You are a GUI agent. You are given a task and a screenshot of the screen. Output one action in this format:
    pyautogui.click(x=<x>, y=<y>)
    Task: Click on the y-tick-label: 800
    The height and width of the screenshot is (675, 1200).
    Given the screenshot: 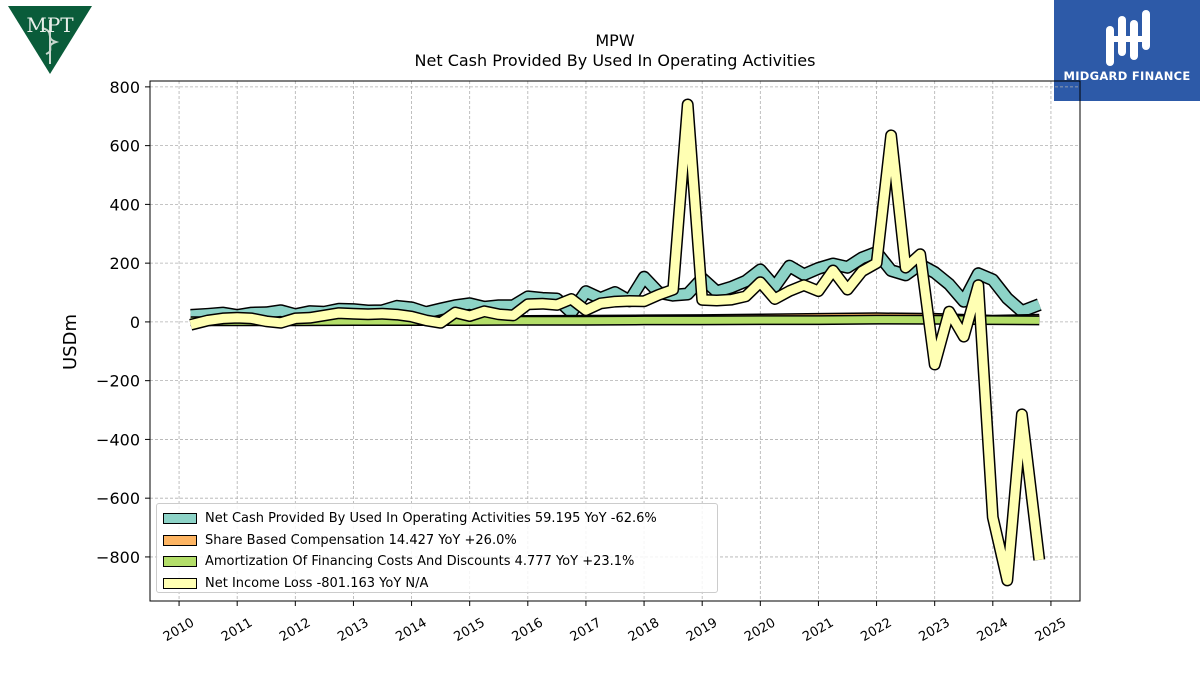 What is the action you would take?
    pyautogui.click(x=124, y=87)
    